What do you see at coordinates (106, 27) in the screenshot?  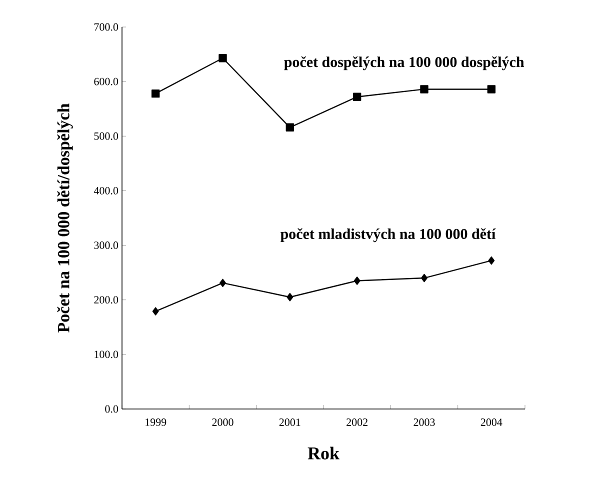 I see `y-tick-label: 700.0` at bounding box center [106, 27].